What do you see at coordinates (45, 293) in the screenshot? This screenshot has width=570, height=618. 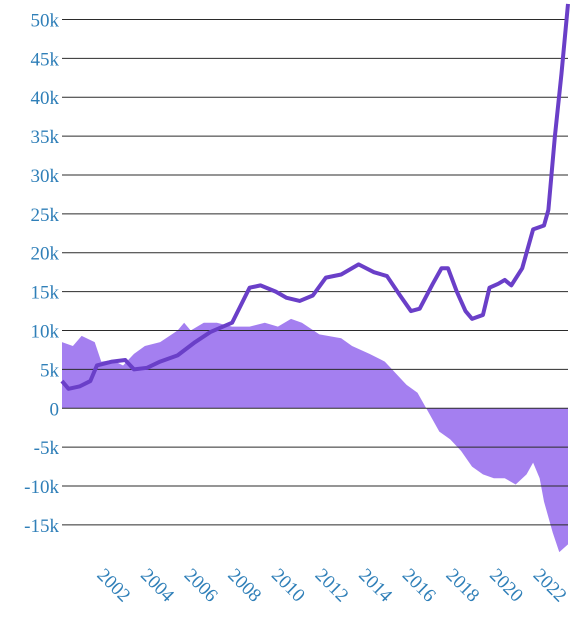 I see `y-tick-label: 15k` at bounding box center [45, 293].